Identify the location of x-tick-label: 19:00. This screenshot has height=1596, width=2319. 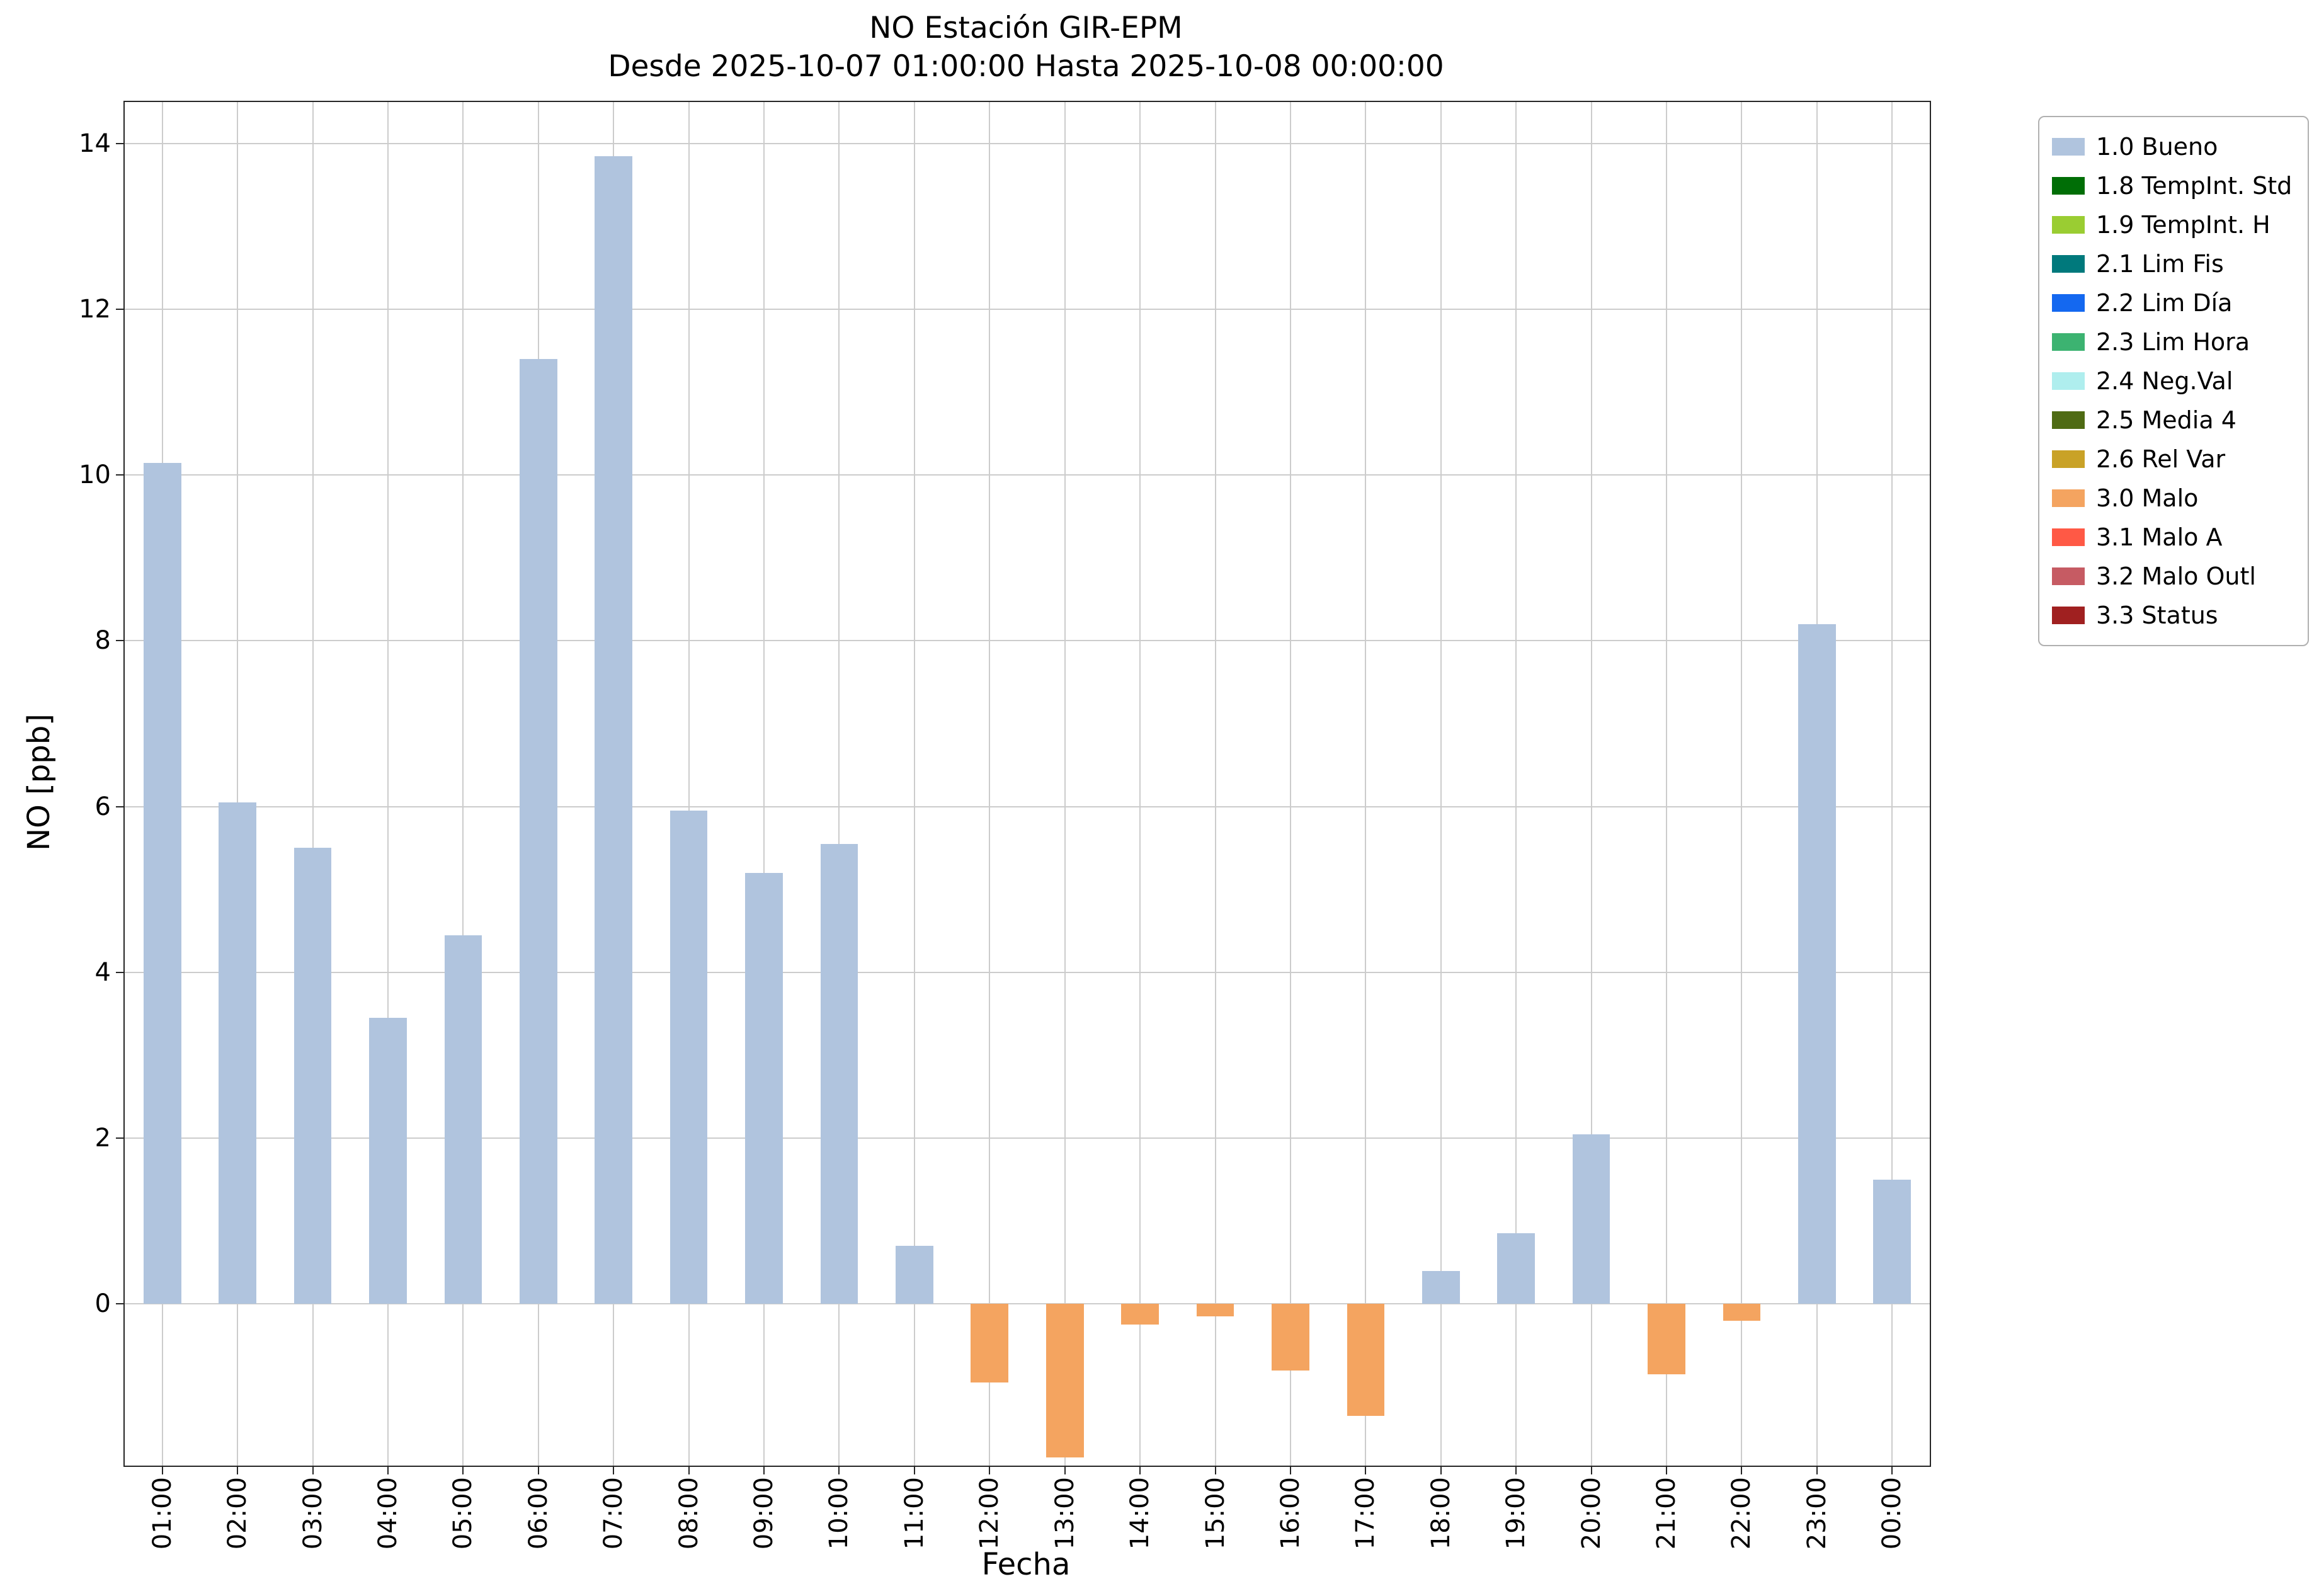
(1516, 1513).